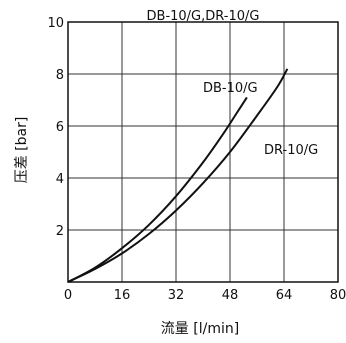 The image size is (346, 343). What do you see at coordinates (291, 150) in the screenshot?
I see `series-label-dr10g: DR-10/G` at bounding box center [291, 150].